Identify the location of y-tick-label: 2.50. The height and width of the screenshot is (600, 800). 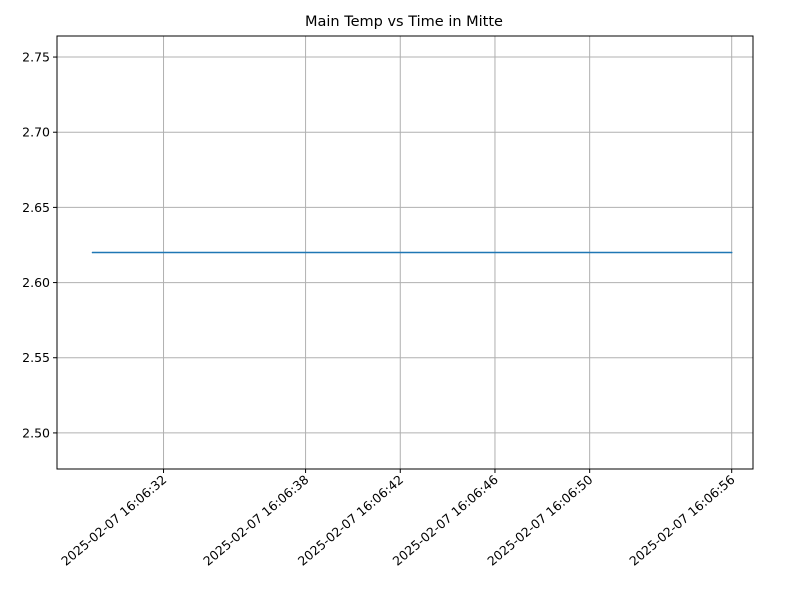
(36, 432).